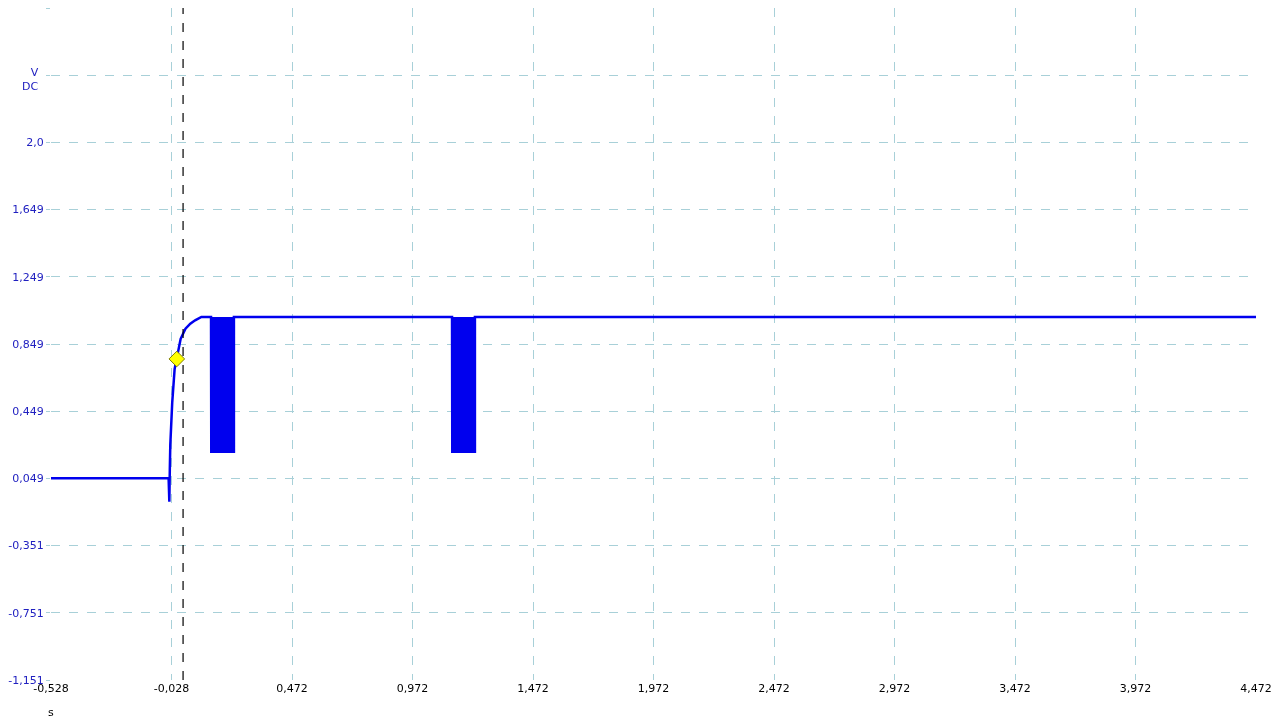  What do you see at coordinates (894, 688) in the screenshot?
I see `x-tick-label: 2,972` at bounding box center [894, 688].